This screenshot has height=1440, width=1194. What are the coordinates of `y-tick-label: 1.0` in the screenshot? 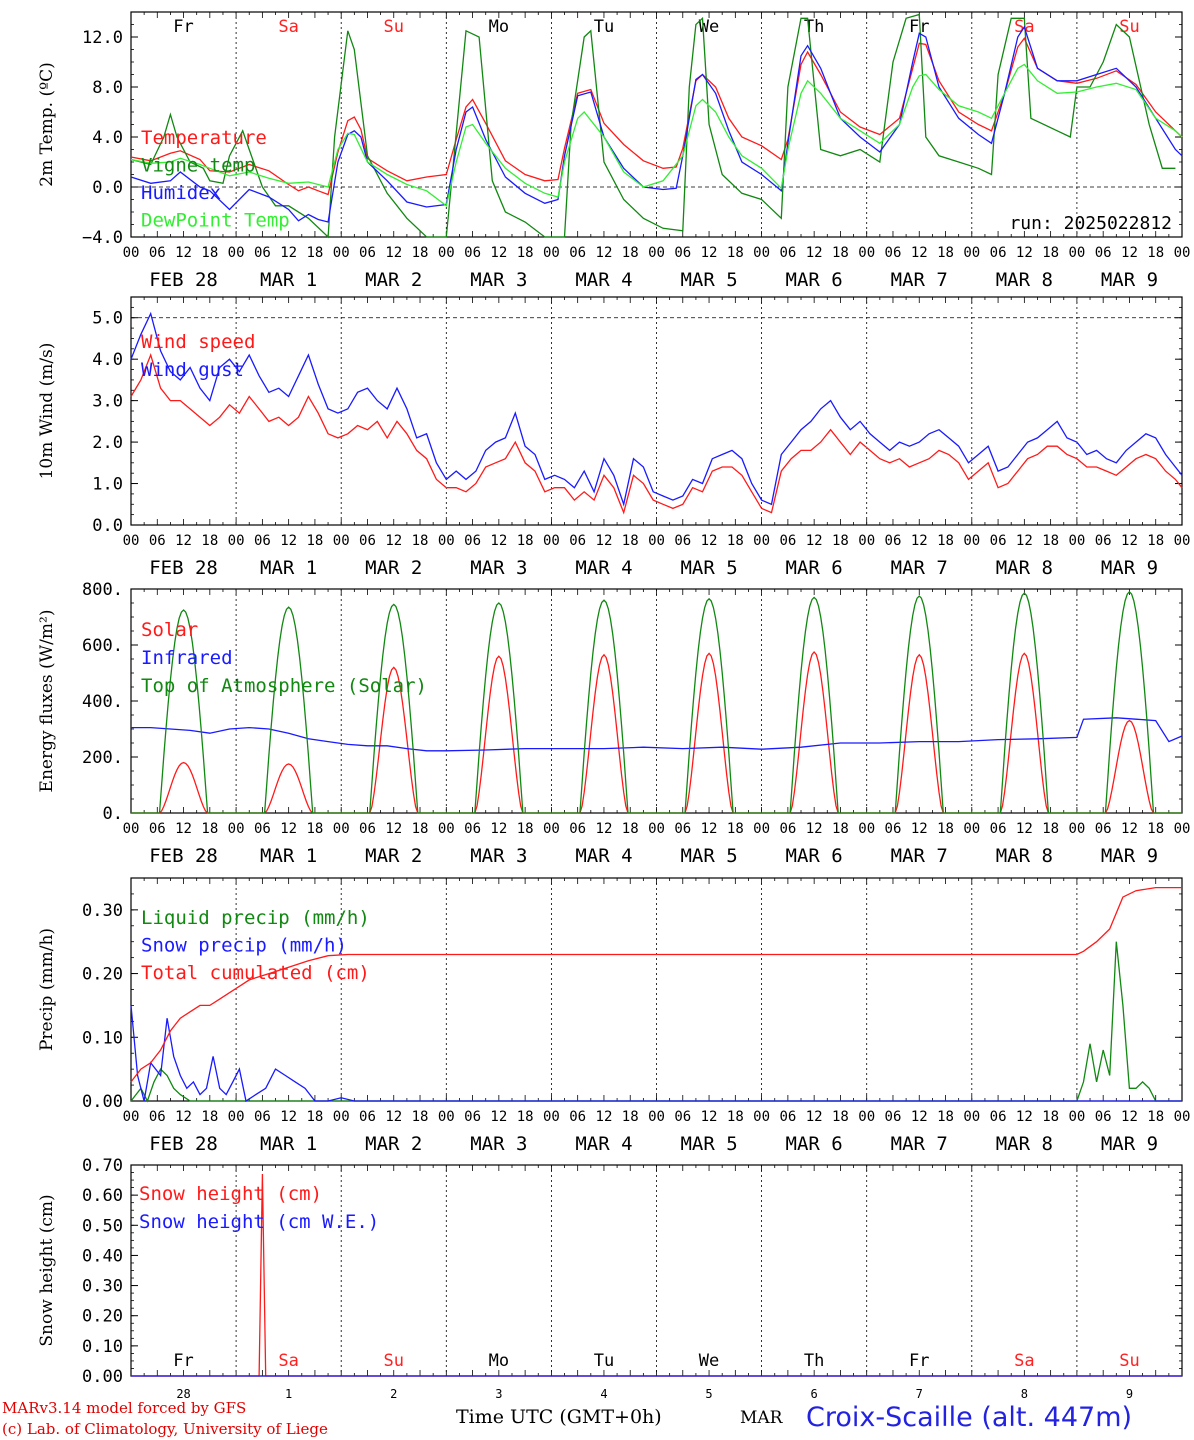 It's located at (107, 485).